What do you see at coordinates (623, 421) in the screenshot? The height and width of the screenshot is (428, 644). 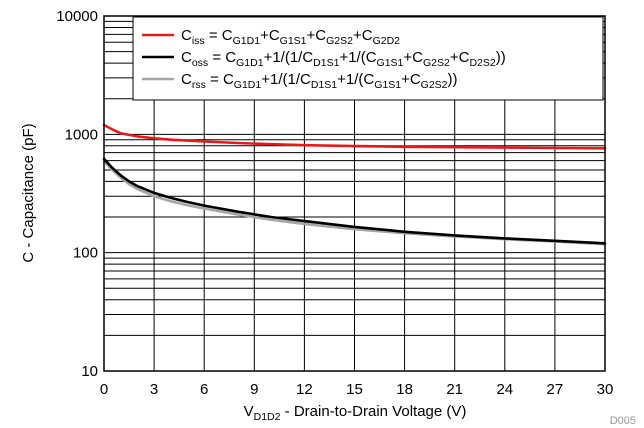 I see `figure-id: D005` at bounding box center [623, 421].